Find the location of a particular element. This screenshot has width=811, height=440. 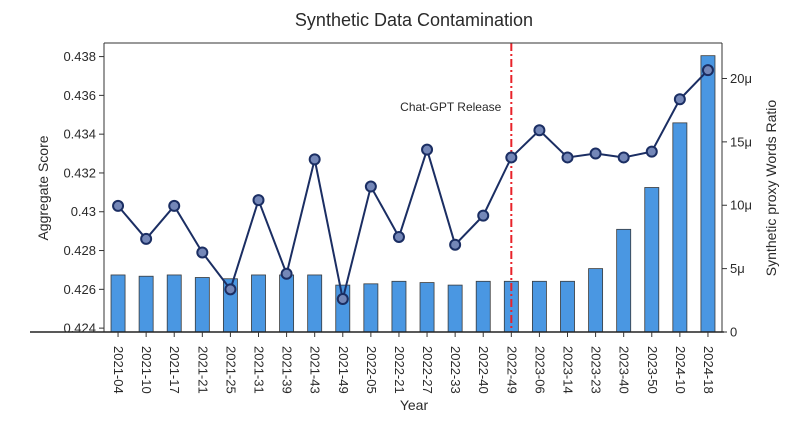

x-tick-label-2022-33: 2022-33 is located at coordinates (455, 370).